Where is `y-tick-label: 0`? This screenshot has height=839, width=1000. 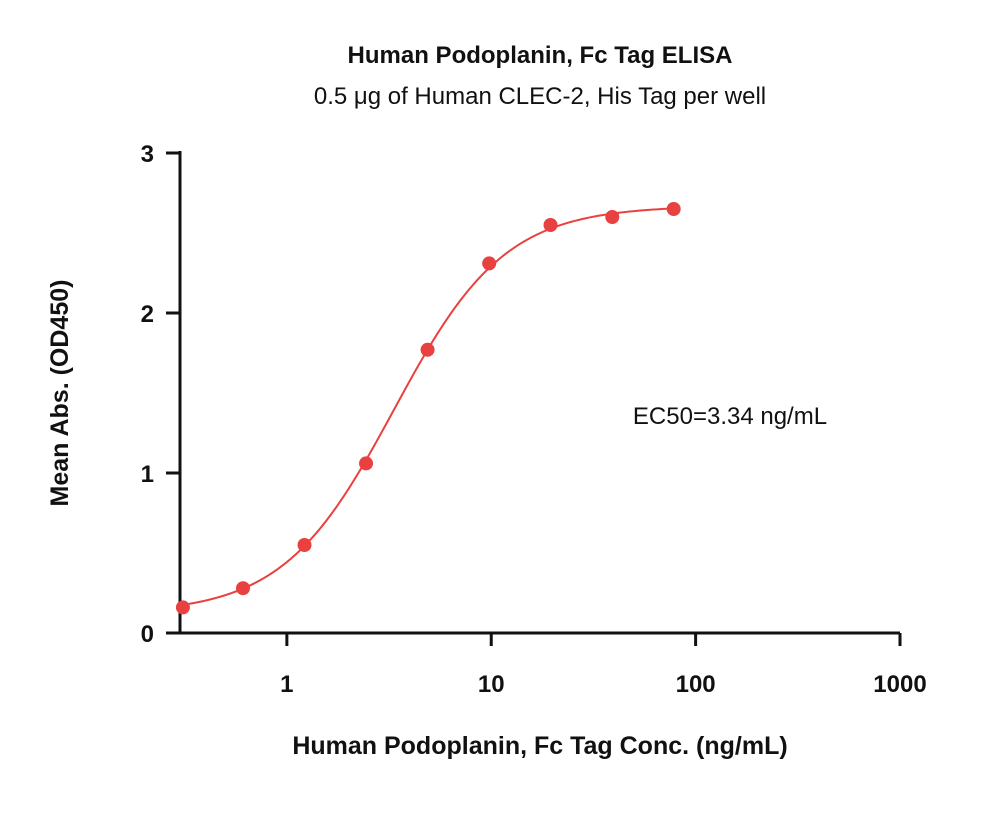 y-tick-label: 0 is located at coordinates (147, 634).